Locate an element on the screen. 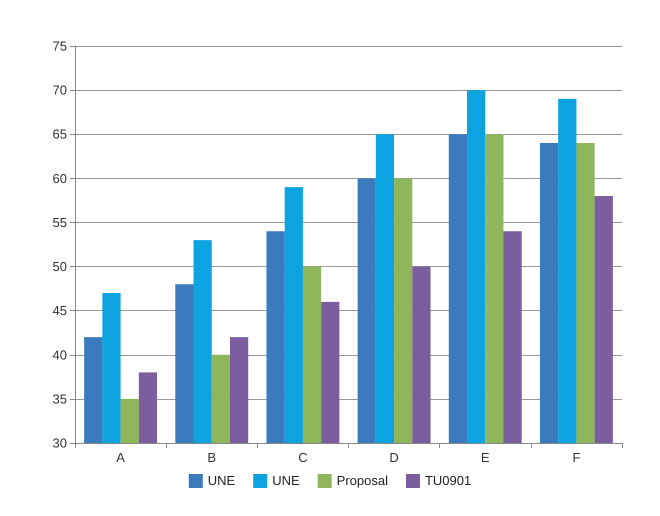 This screenshot has width=660, height=516. y-tick-label: 70 is located at coordinates (59, 90).